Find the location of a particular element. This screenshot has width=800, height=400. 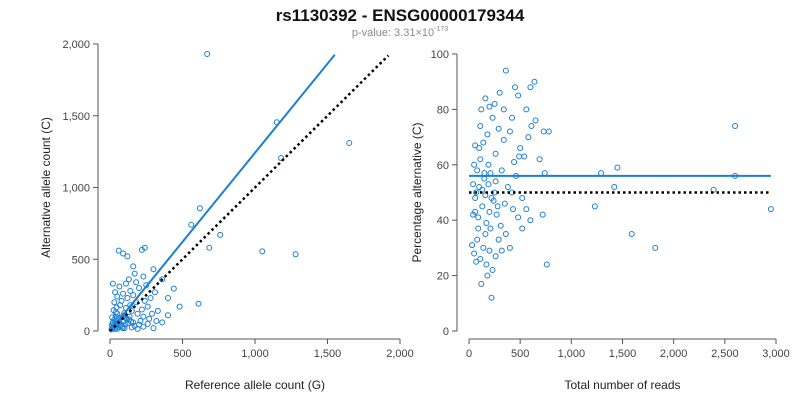

panel0-x-axis-label: Reference allele count (G) is located at coordinates (255, 385).